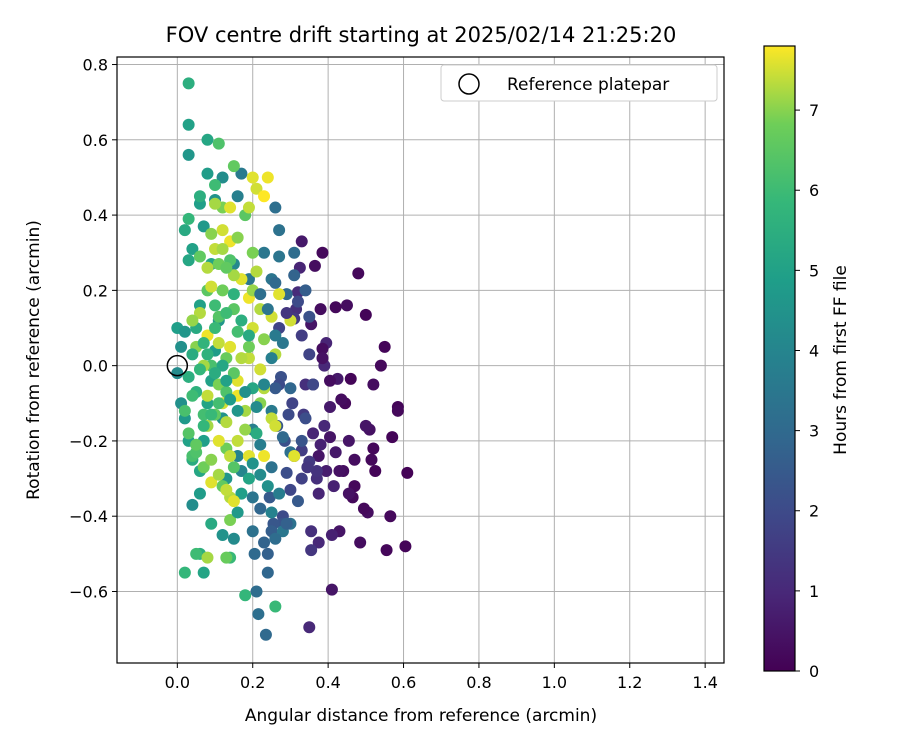 The width and height of the screenshot is (900, 750). I want to click on x-tick-label: 0.4, so click(327, 682).